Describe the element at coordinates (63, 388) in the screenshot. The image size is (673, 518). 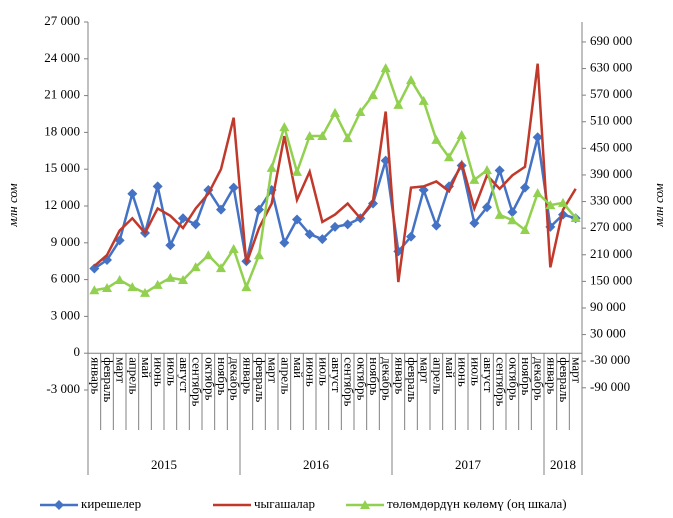
I see `y-tick-label: -3 000` at that location.